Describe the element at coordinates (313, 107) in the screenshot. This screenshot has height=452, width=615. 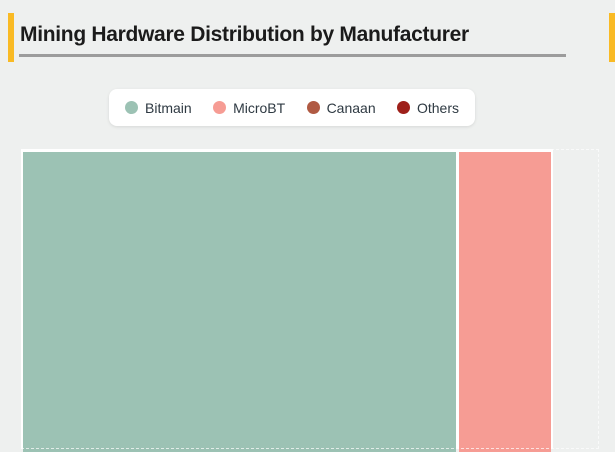
I see `legend-swatch-canaan-icon` at that location.